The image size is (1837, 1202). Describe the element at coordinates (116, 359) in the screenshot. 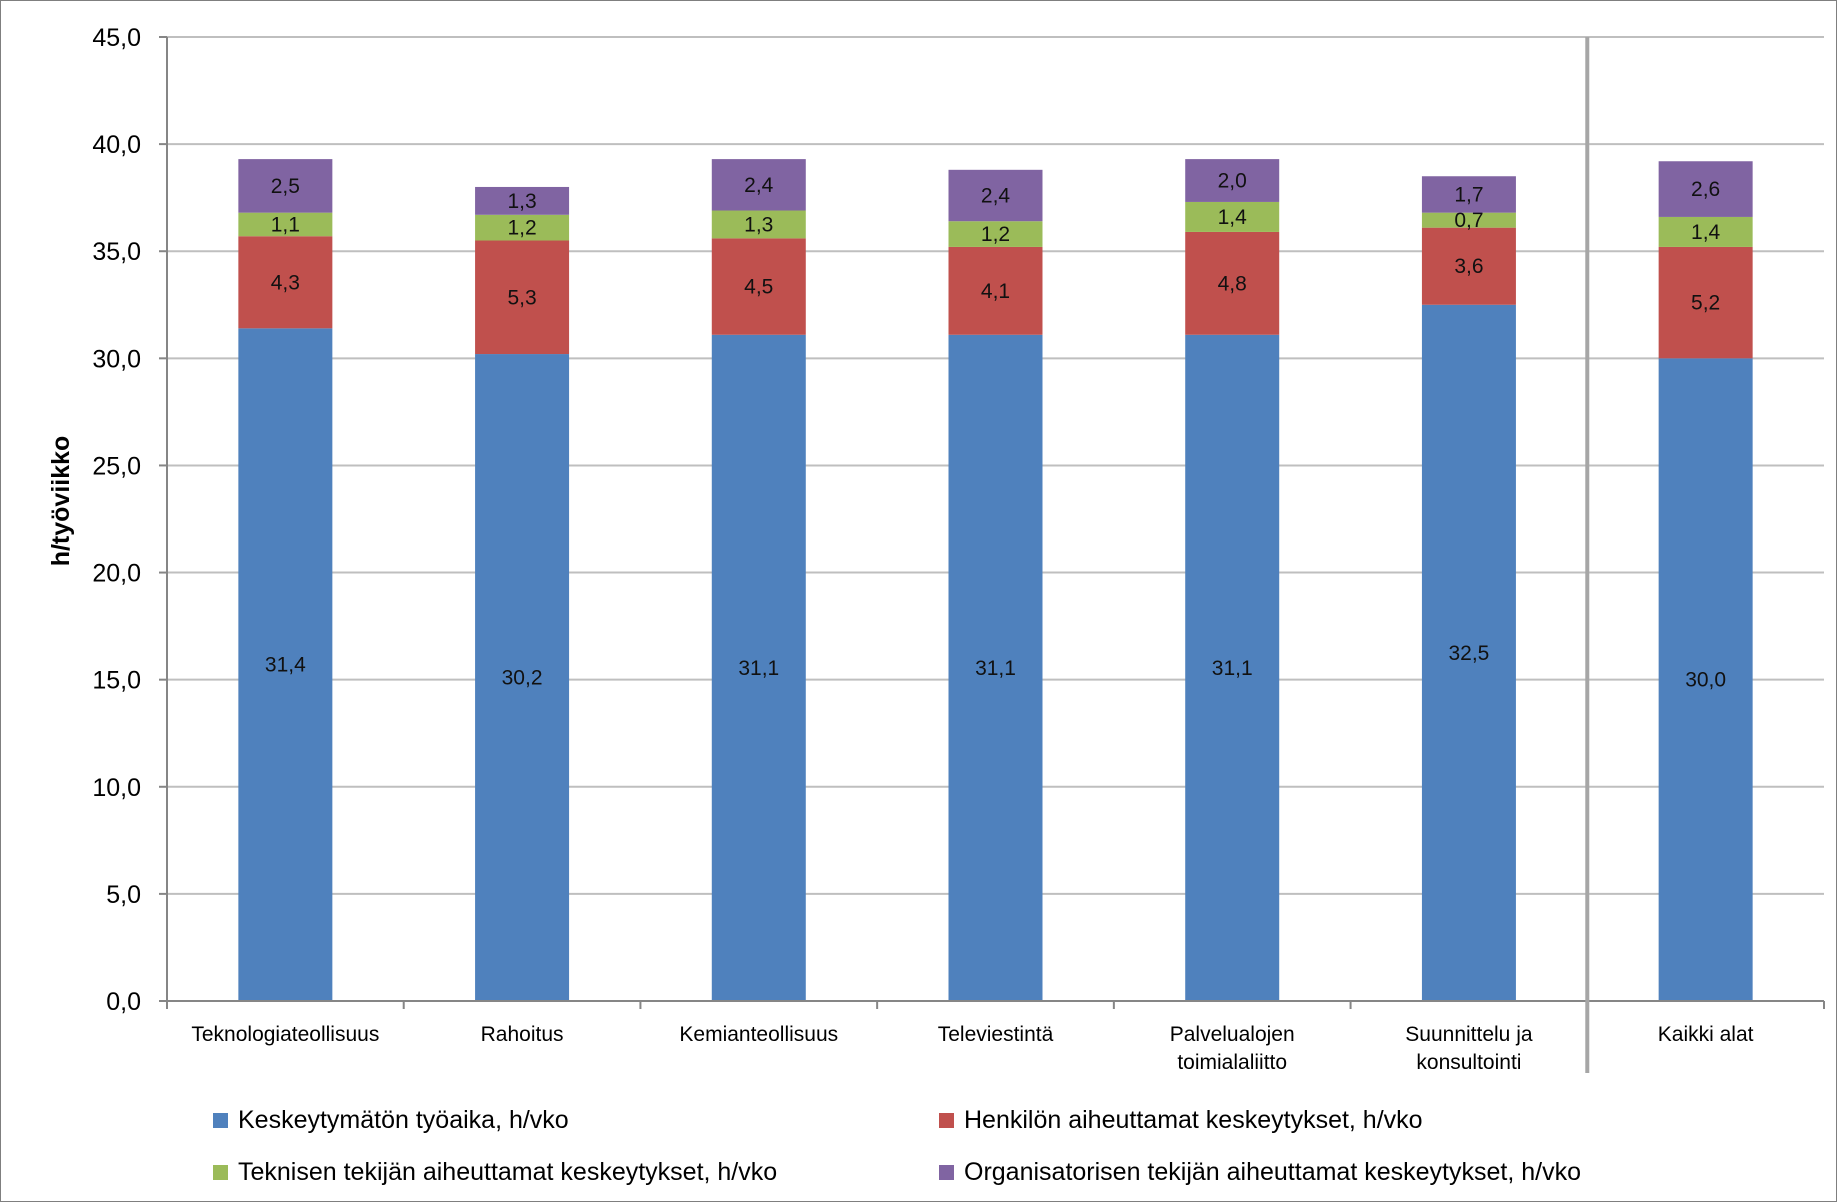

I see `y-tick-label: 30,0` at that location.